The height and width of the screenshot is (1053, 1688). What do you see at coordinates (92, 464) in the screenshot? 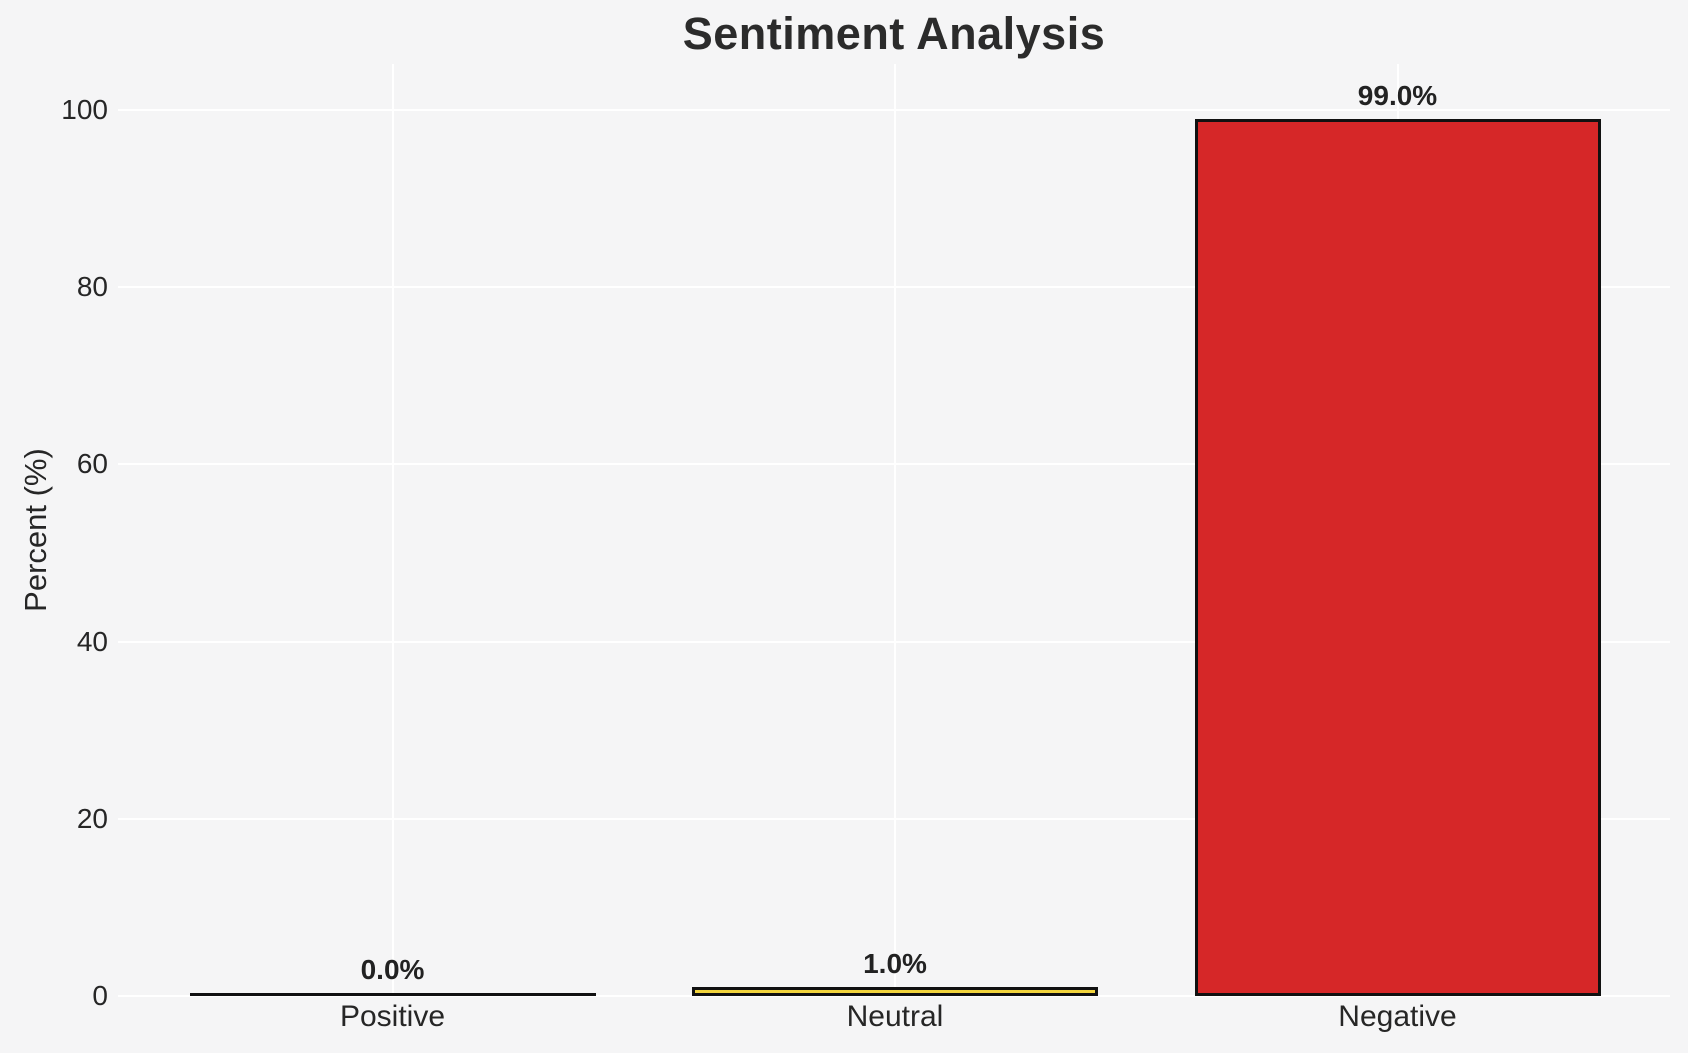
I see `y-tick-label: 60` at bounding box center [92, 464].